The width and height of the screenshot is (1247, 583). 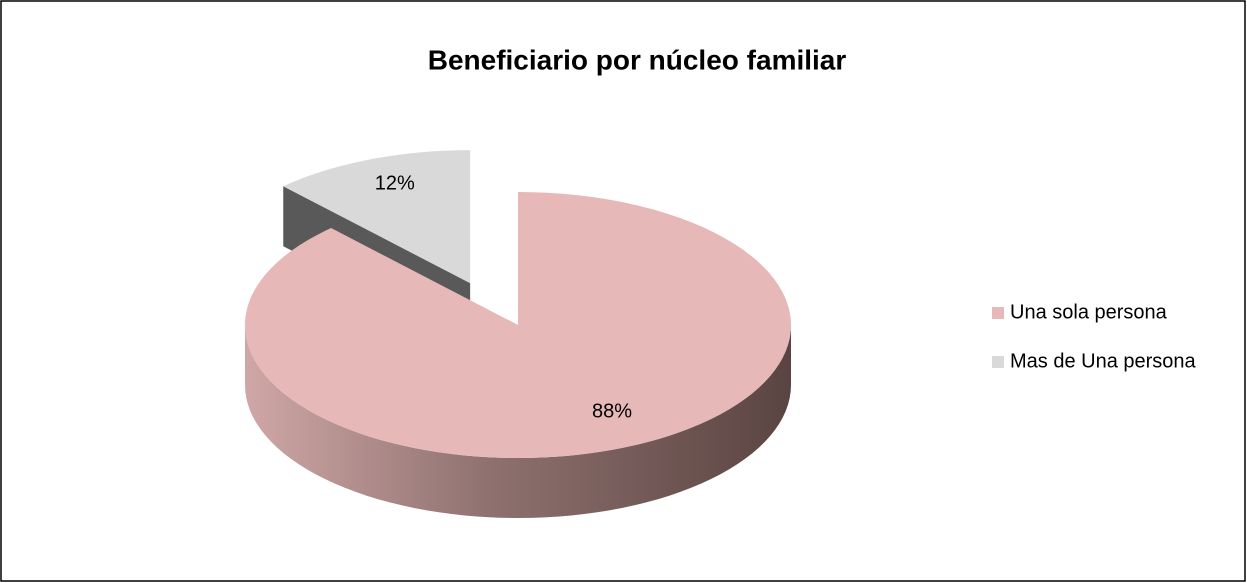 I want to click on legend-label: Una sola persona, so click(x=1089, y=312).